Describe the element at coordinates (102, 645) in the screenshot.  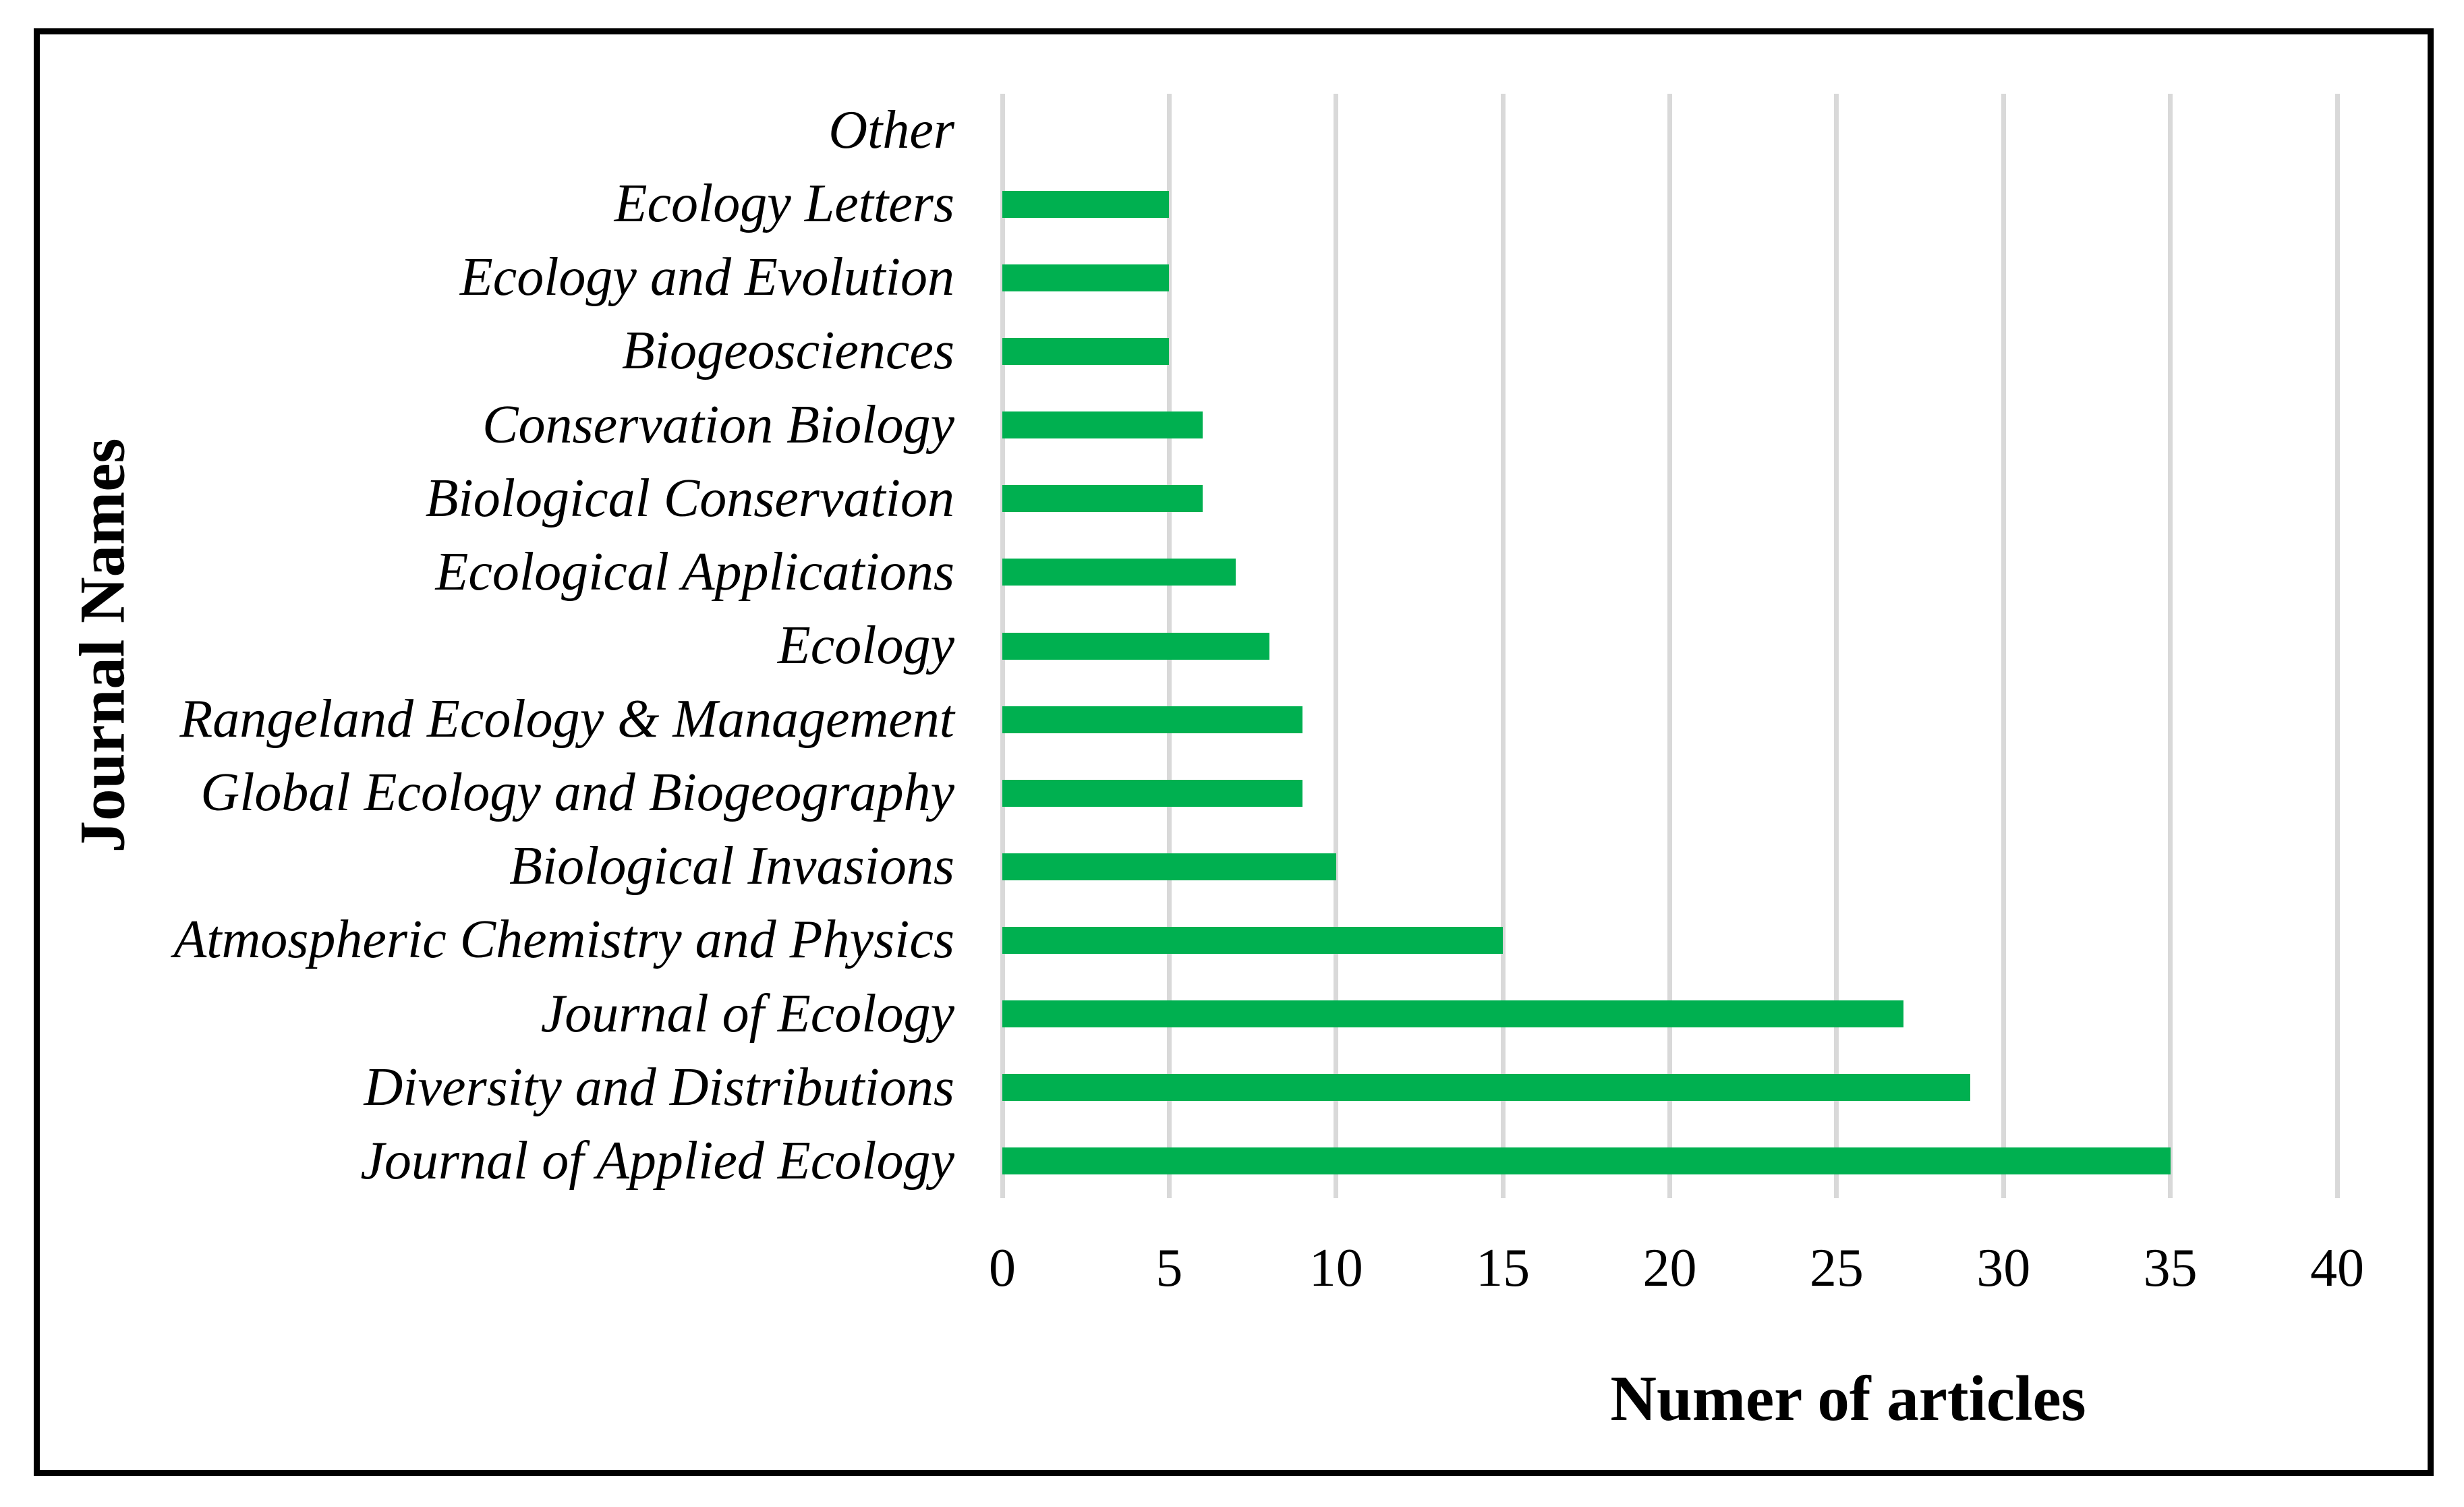
I see `y-axis-title: Journal Names` at that location.